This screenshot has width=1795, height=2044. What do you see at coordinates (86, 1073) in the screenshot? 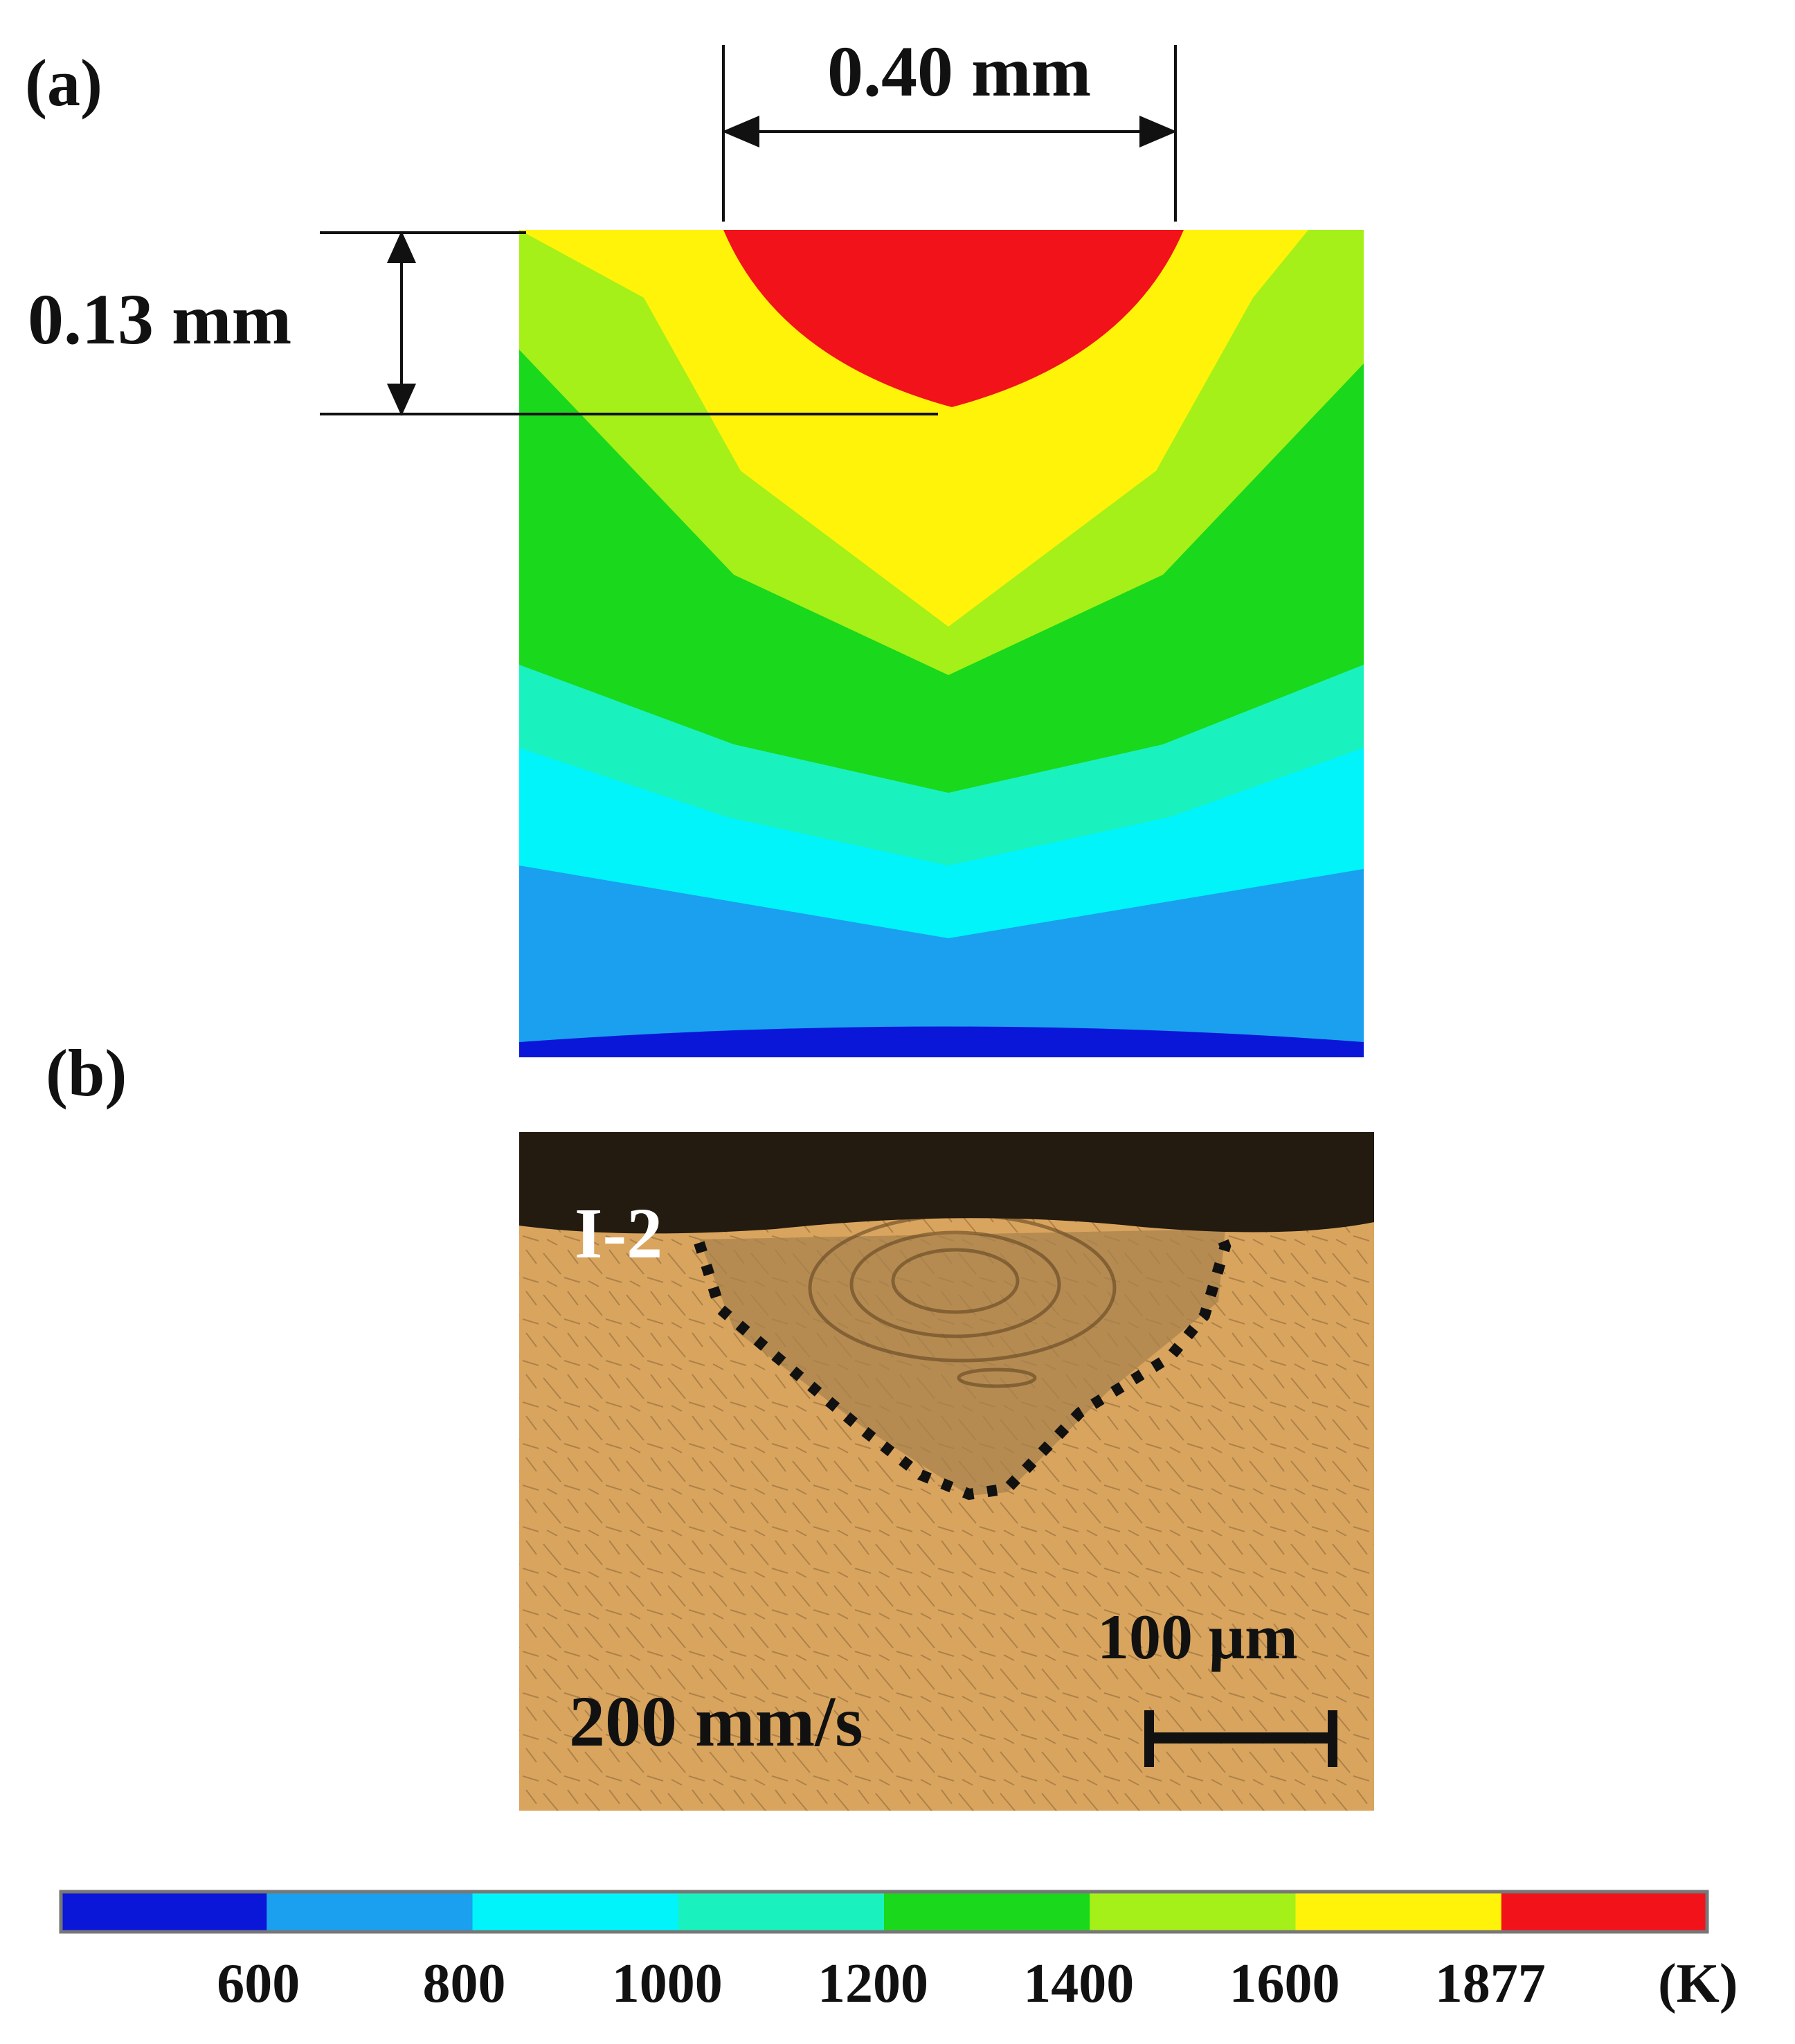
I see `panel-b-label: (b)` at bounding box center [86, 1073].